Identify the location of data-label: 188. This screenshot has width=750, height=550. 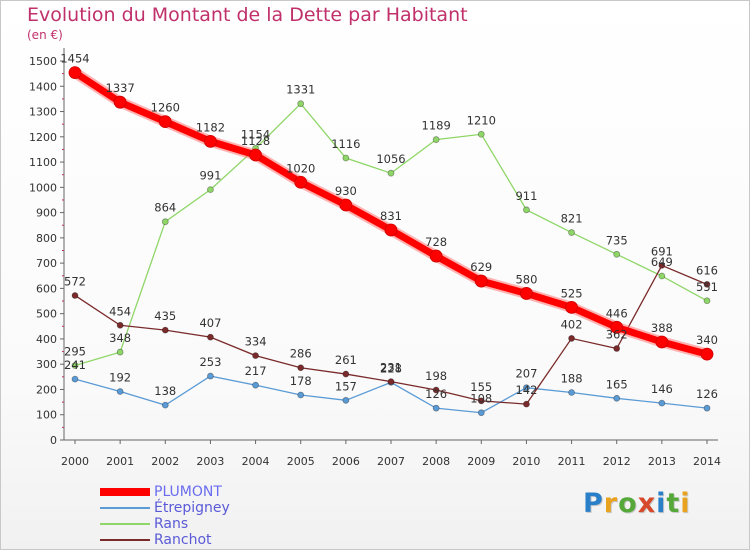
(572, 378).